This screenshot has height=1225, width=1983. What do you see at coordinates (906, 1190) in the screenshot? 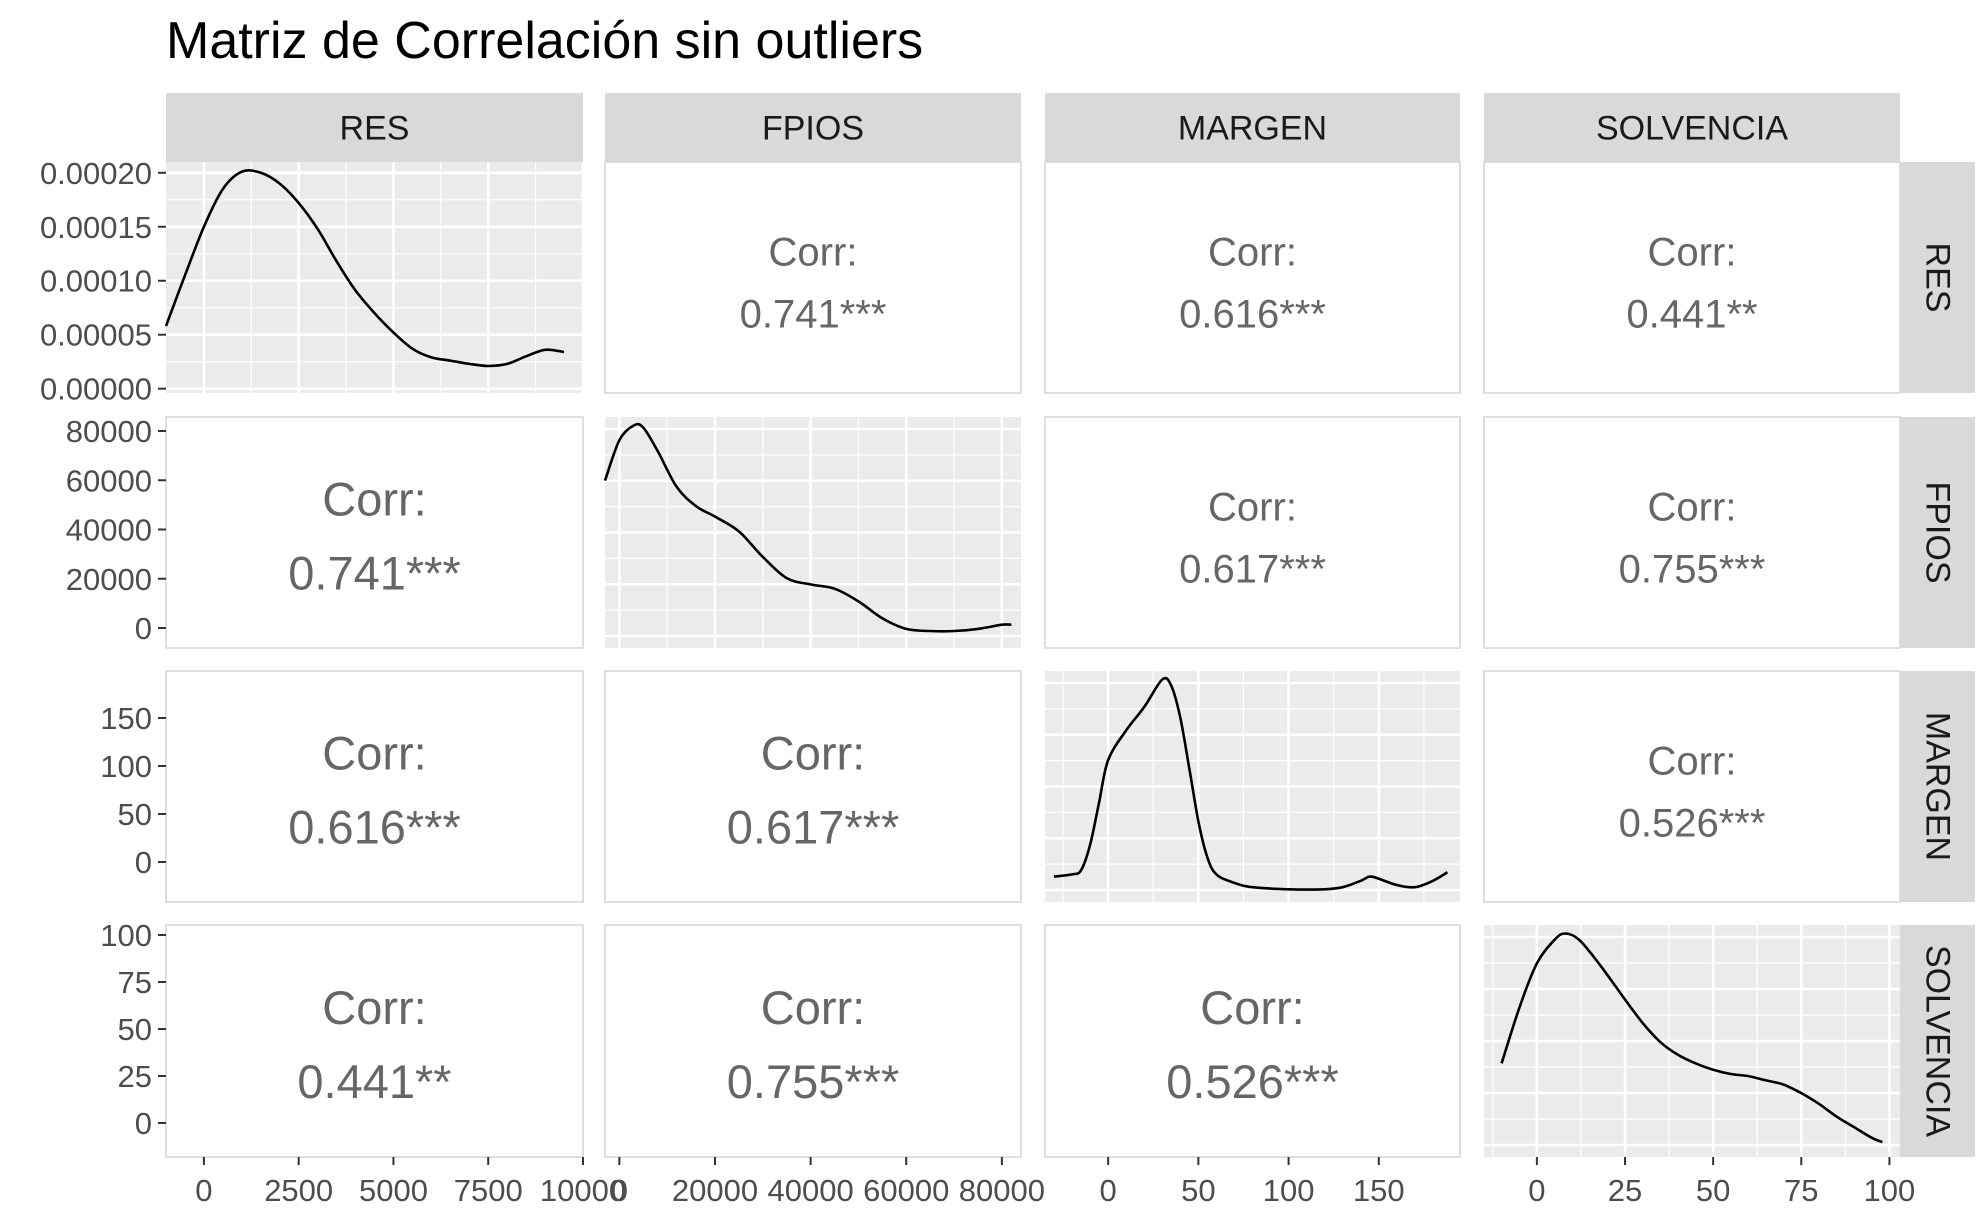
I see `x-tick-label: 60000` at bounding box center [906, 1190].